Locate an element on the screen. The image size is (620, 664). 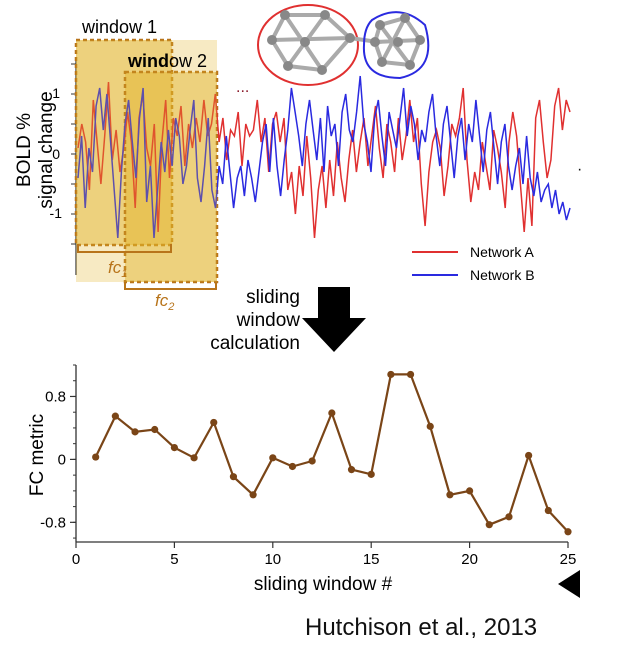
fc-xtick-label: 15 is located at coordinates (371, 559).